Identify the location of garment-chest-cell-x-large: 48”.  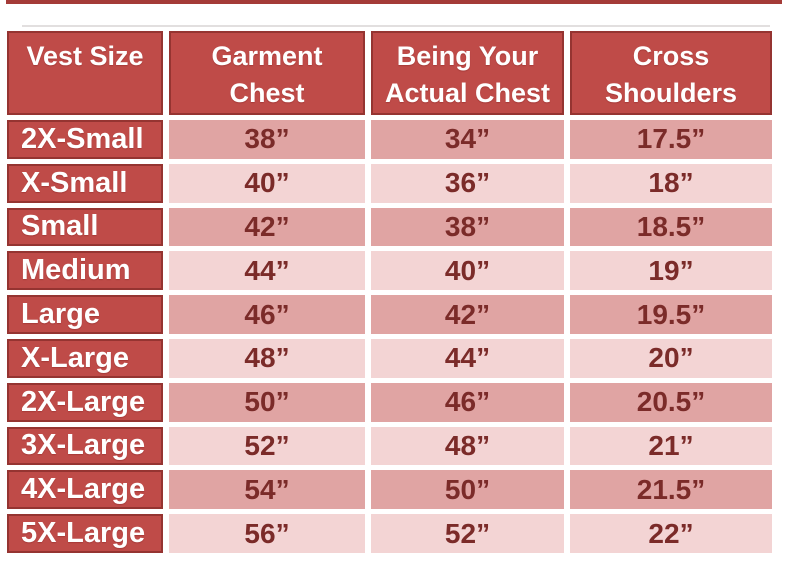
(267, 358).